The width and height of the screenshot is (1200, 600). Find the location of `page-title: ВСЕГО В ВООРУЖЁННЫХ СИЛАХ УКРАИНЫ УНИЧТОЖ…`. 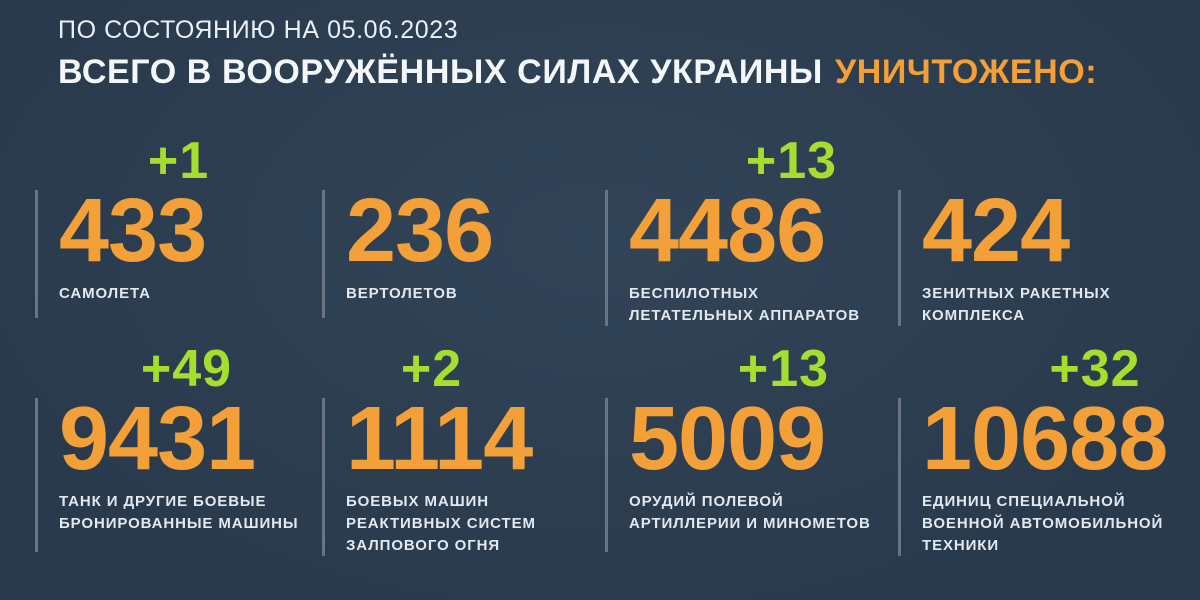

page-title: ВСЕГО В ВООРУЖЁННЫХ СИЛАХ УКРАИНЫ УНИЧТОЖ… is located at coordinates (629, 72).